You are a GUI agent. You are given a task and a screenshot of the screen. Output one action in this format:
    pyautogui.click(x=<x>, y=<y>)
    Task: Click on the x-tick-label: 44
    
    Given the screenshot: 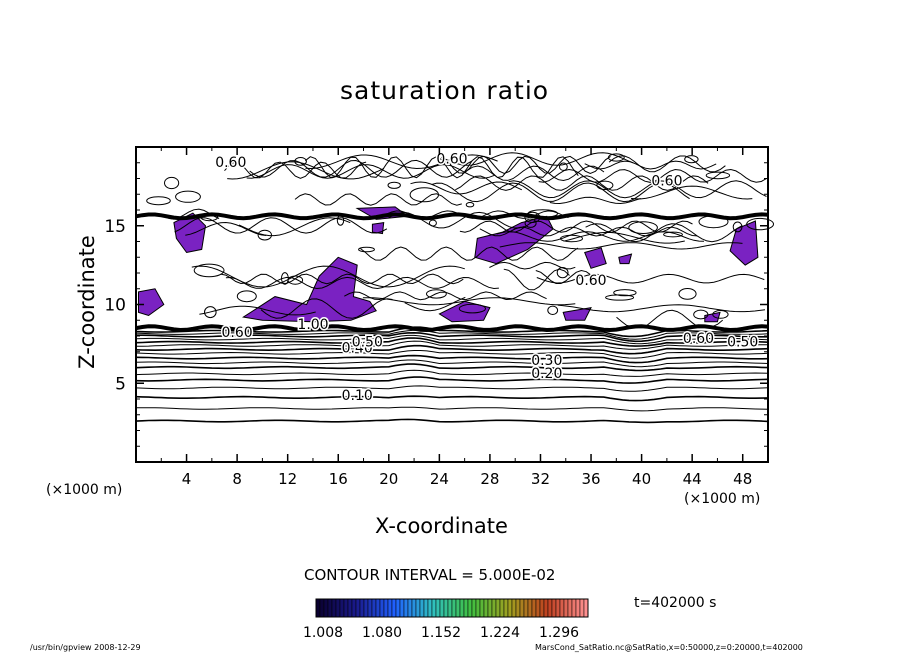 What is the action you would take?
    pyautogui.click(x=692, y=479)
    